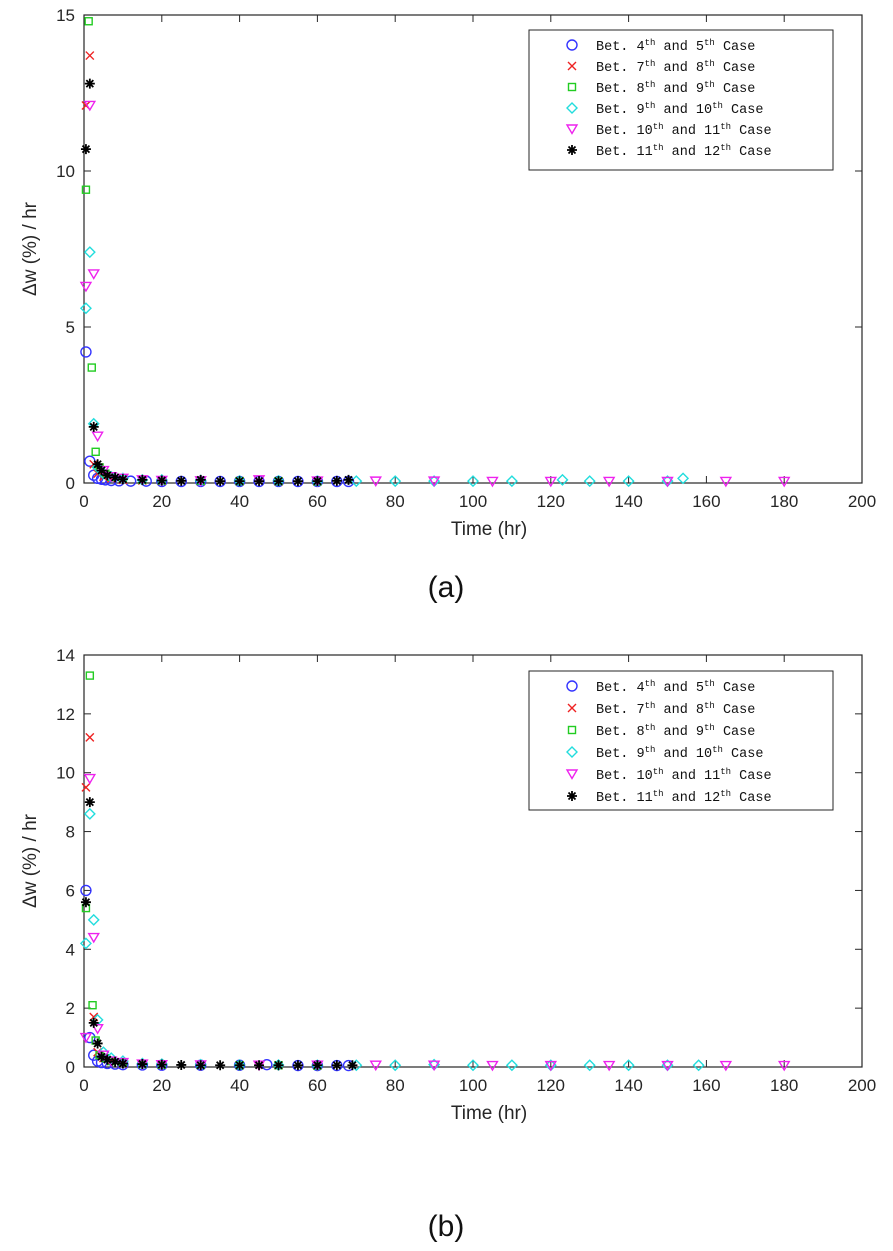 This screenshot has width=893, height=1251. I want to click on legend-text: Bet. 9, so click(620, 754).